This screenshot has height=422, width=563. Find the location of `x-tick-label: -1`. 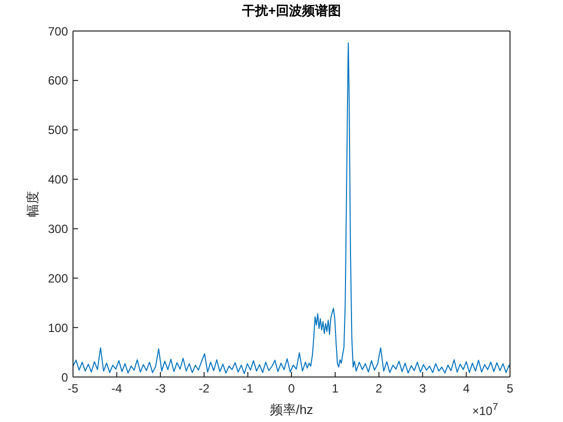

x-tick-label: -1 is located at coordinates (248, 389).